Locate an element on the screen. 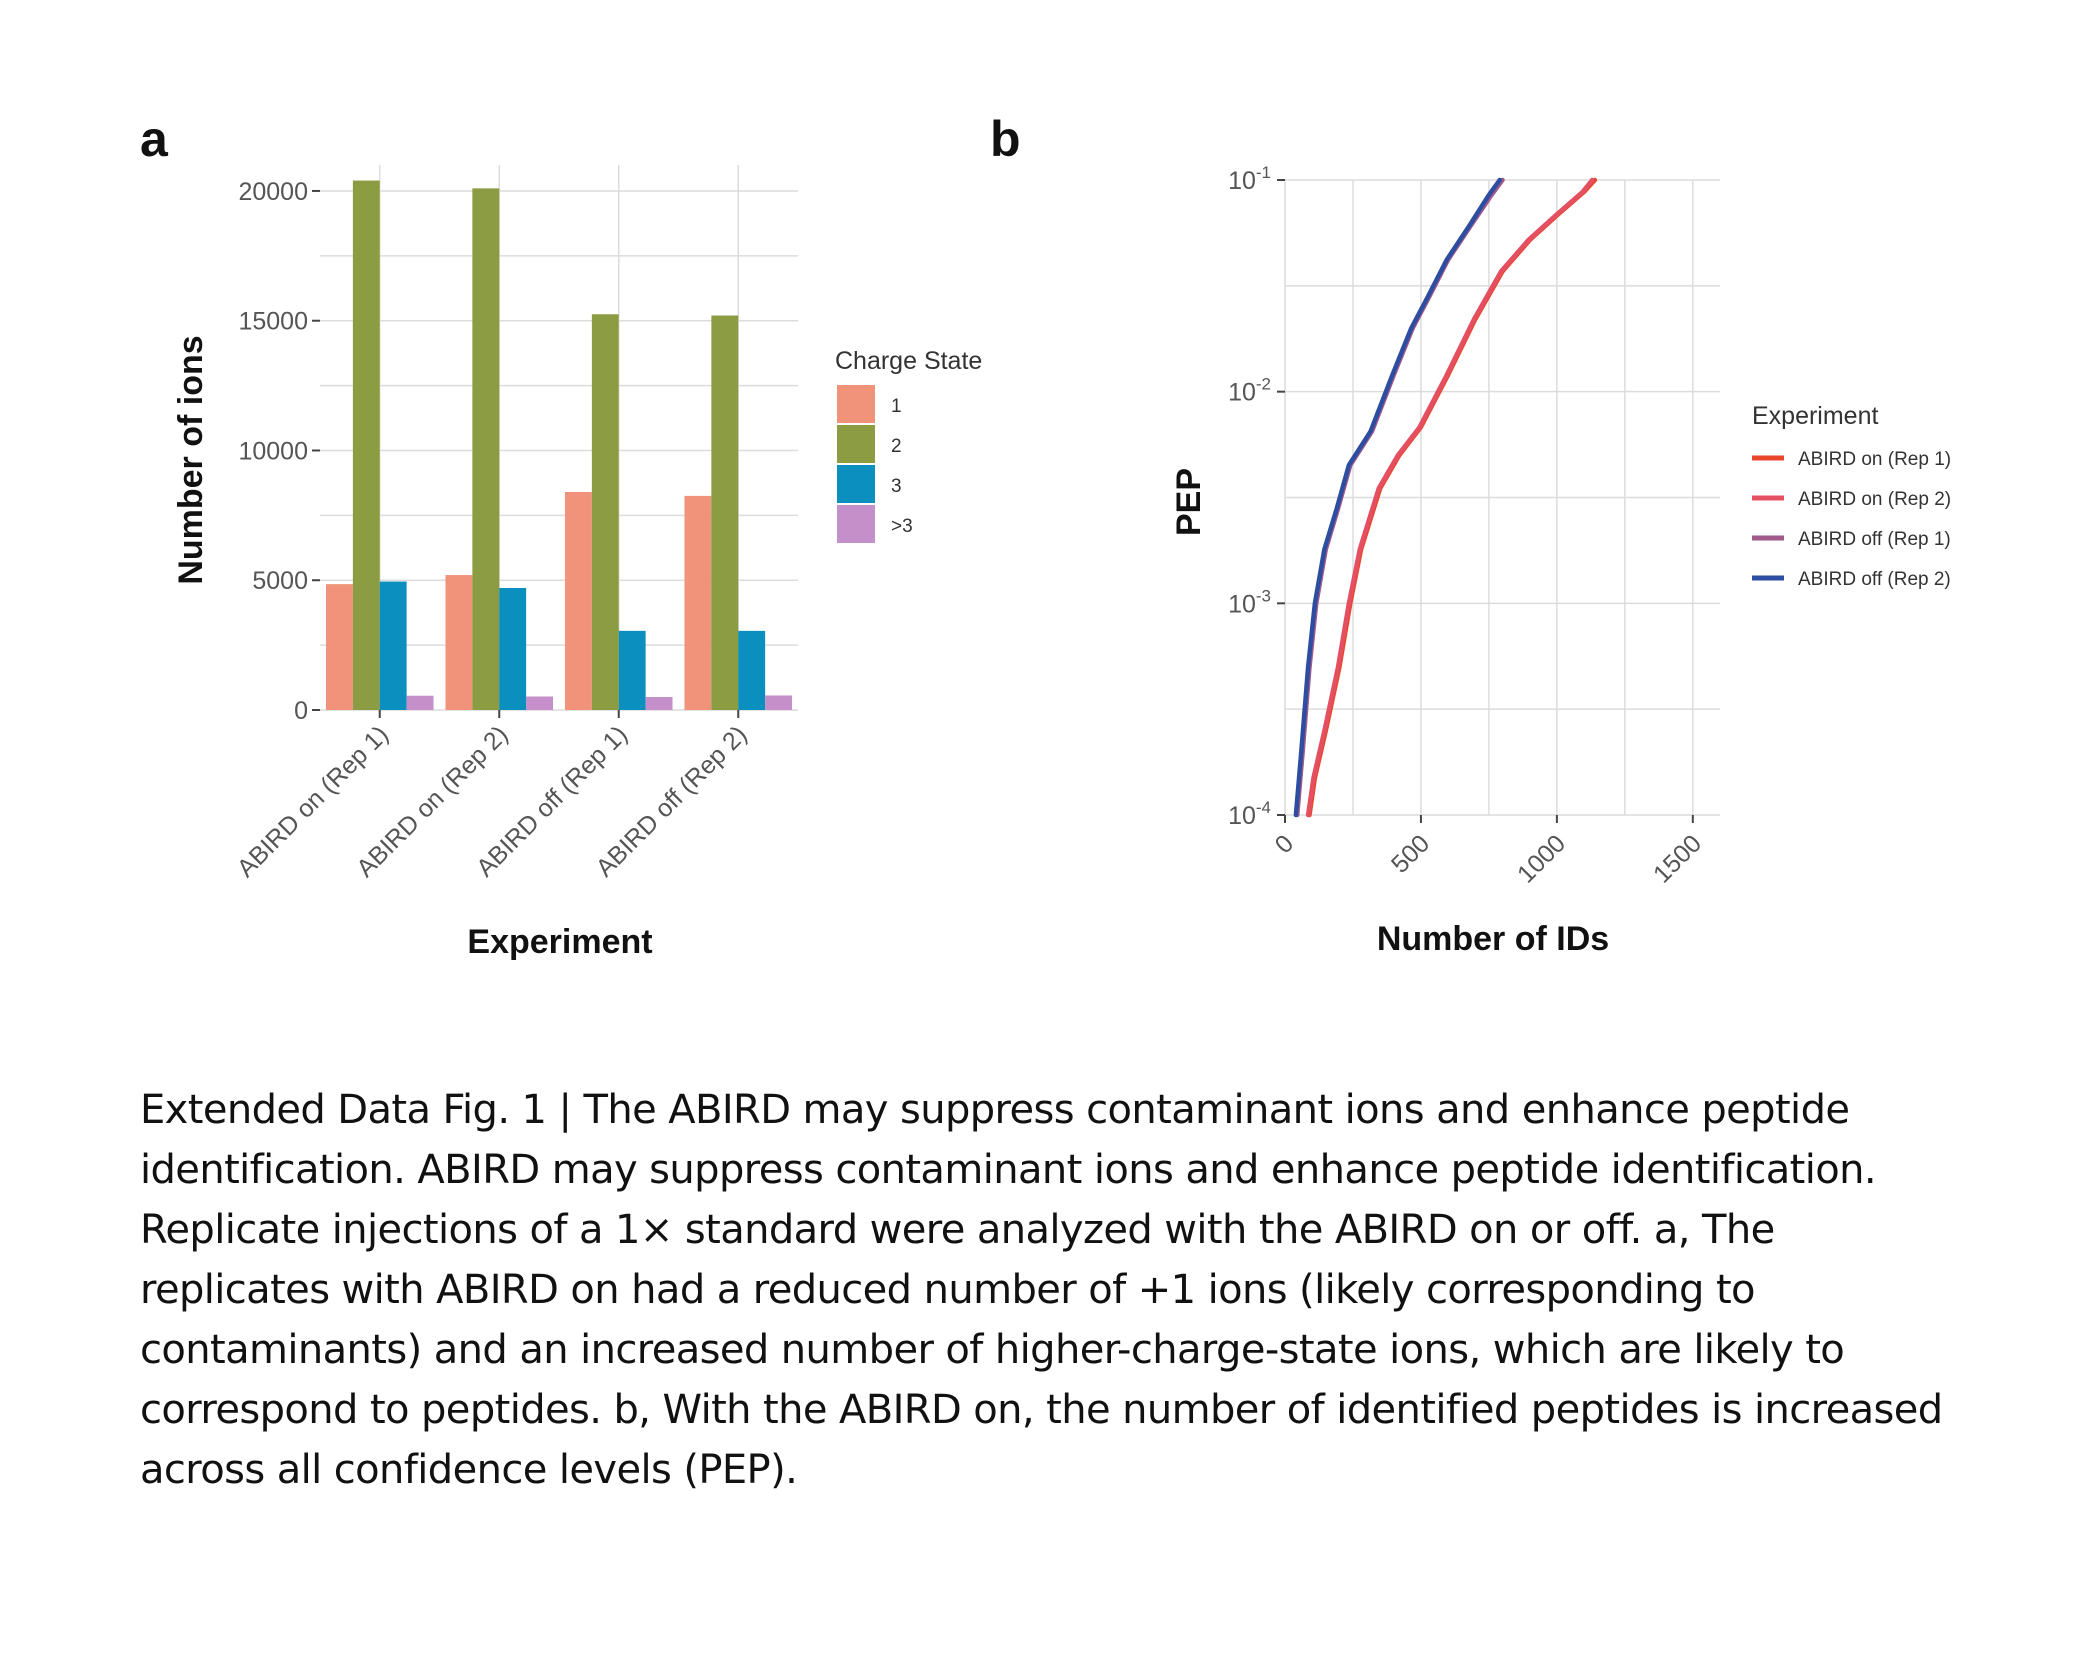 This screenshot has height=1680, width=2100. panel-a-label: a is located at coordinates (154, 139).